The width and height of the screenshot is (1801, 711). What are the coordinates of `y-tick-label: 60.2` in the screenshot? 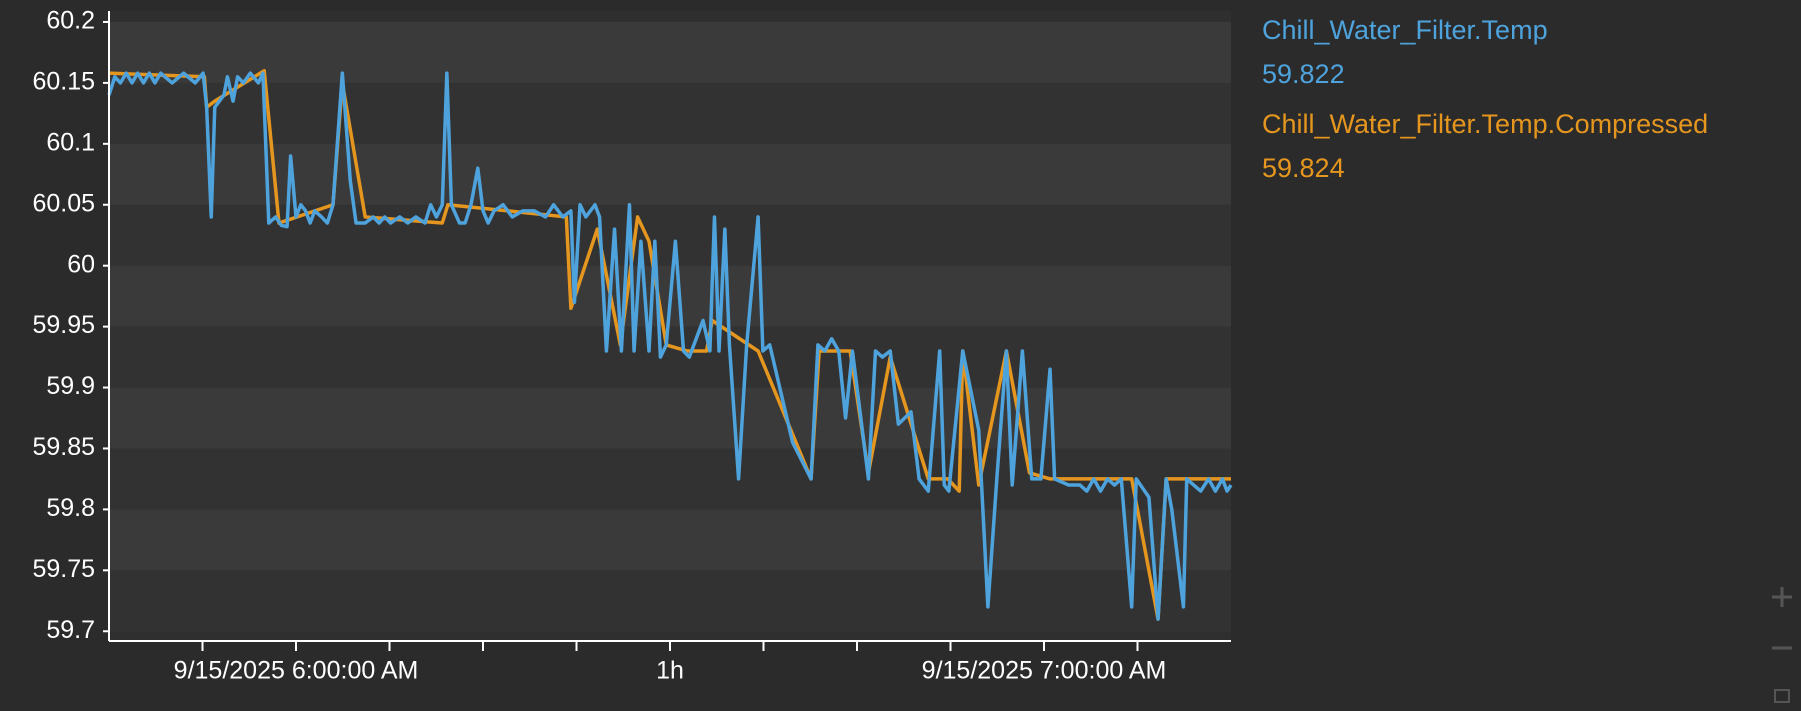 It's located at (70, 21).